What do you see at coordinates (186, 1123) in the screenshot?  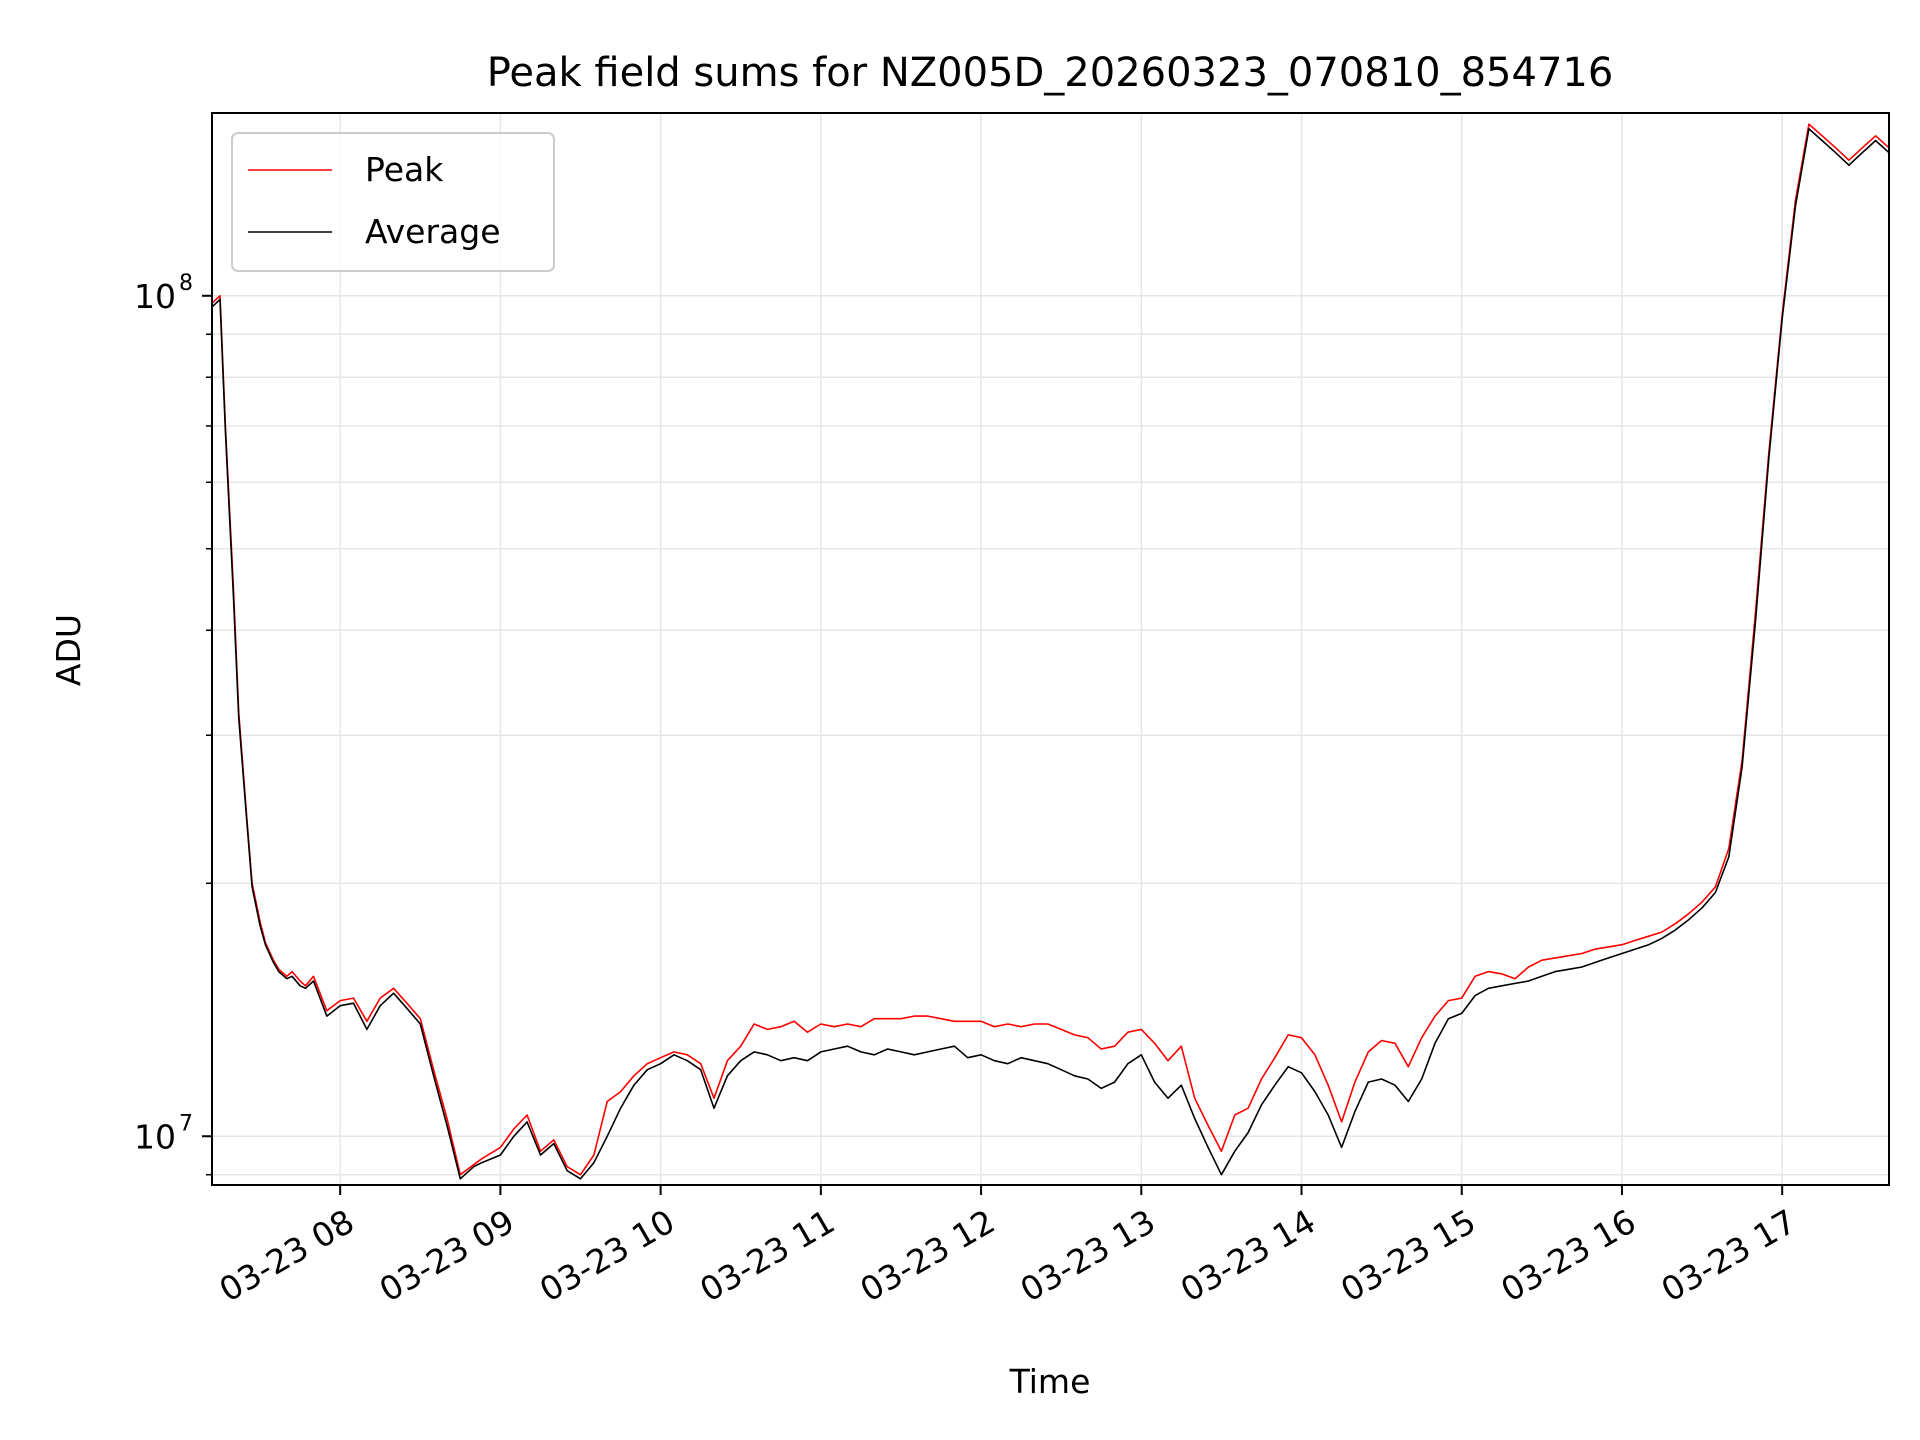 I see `y-tick-exponent: 7` at bounding box center [186, 1123].